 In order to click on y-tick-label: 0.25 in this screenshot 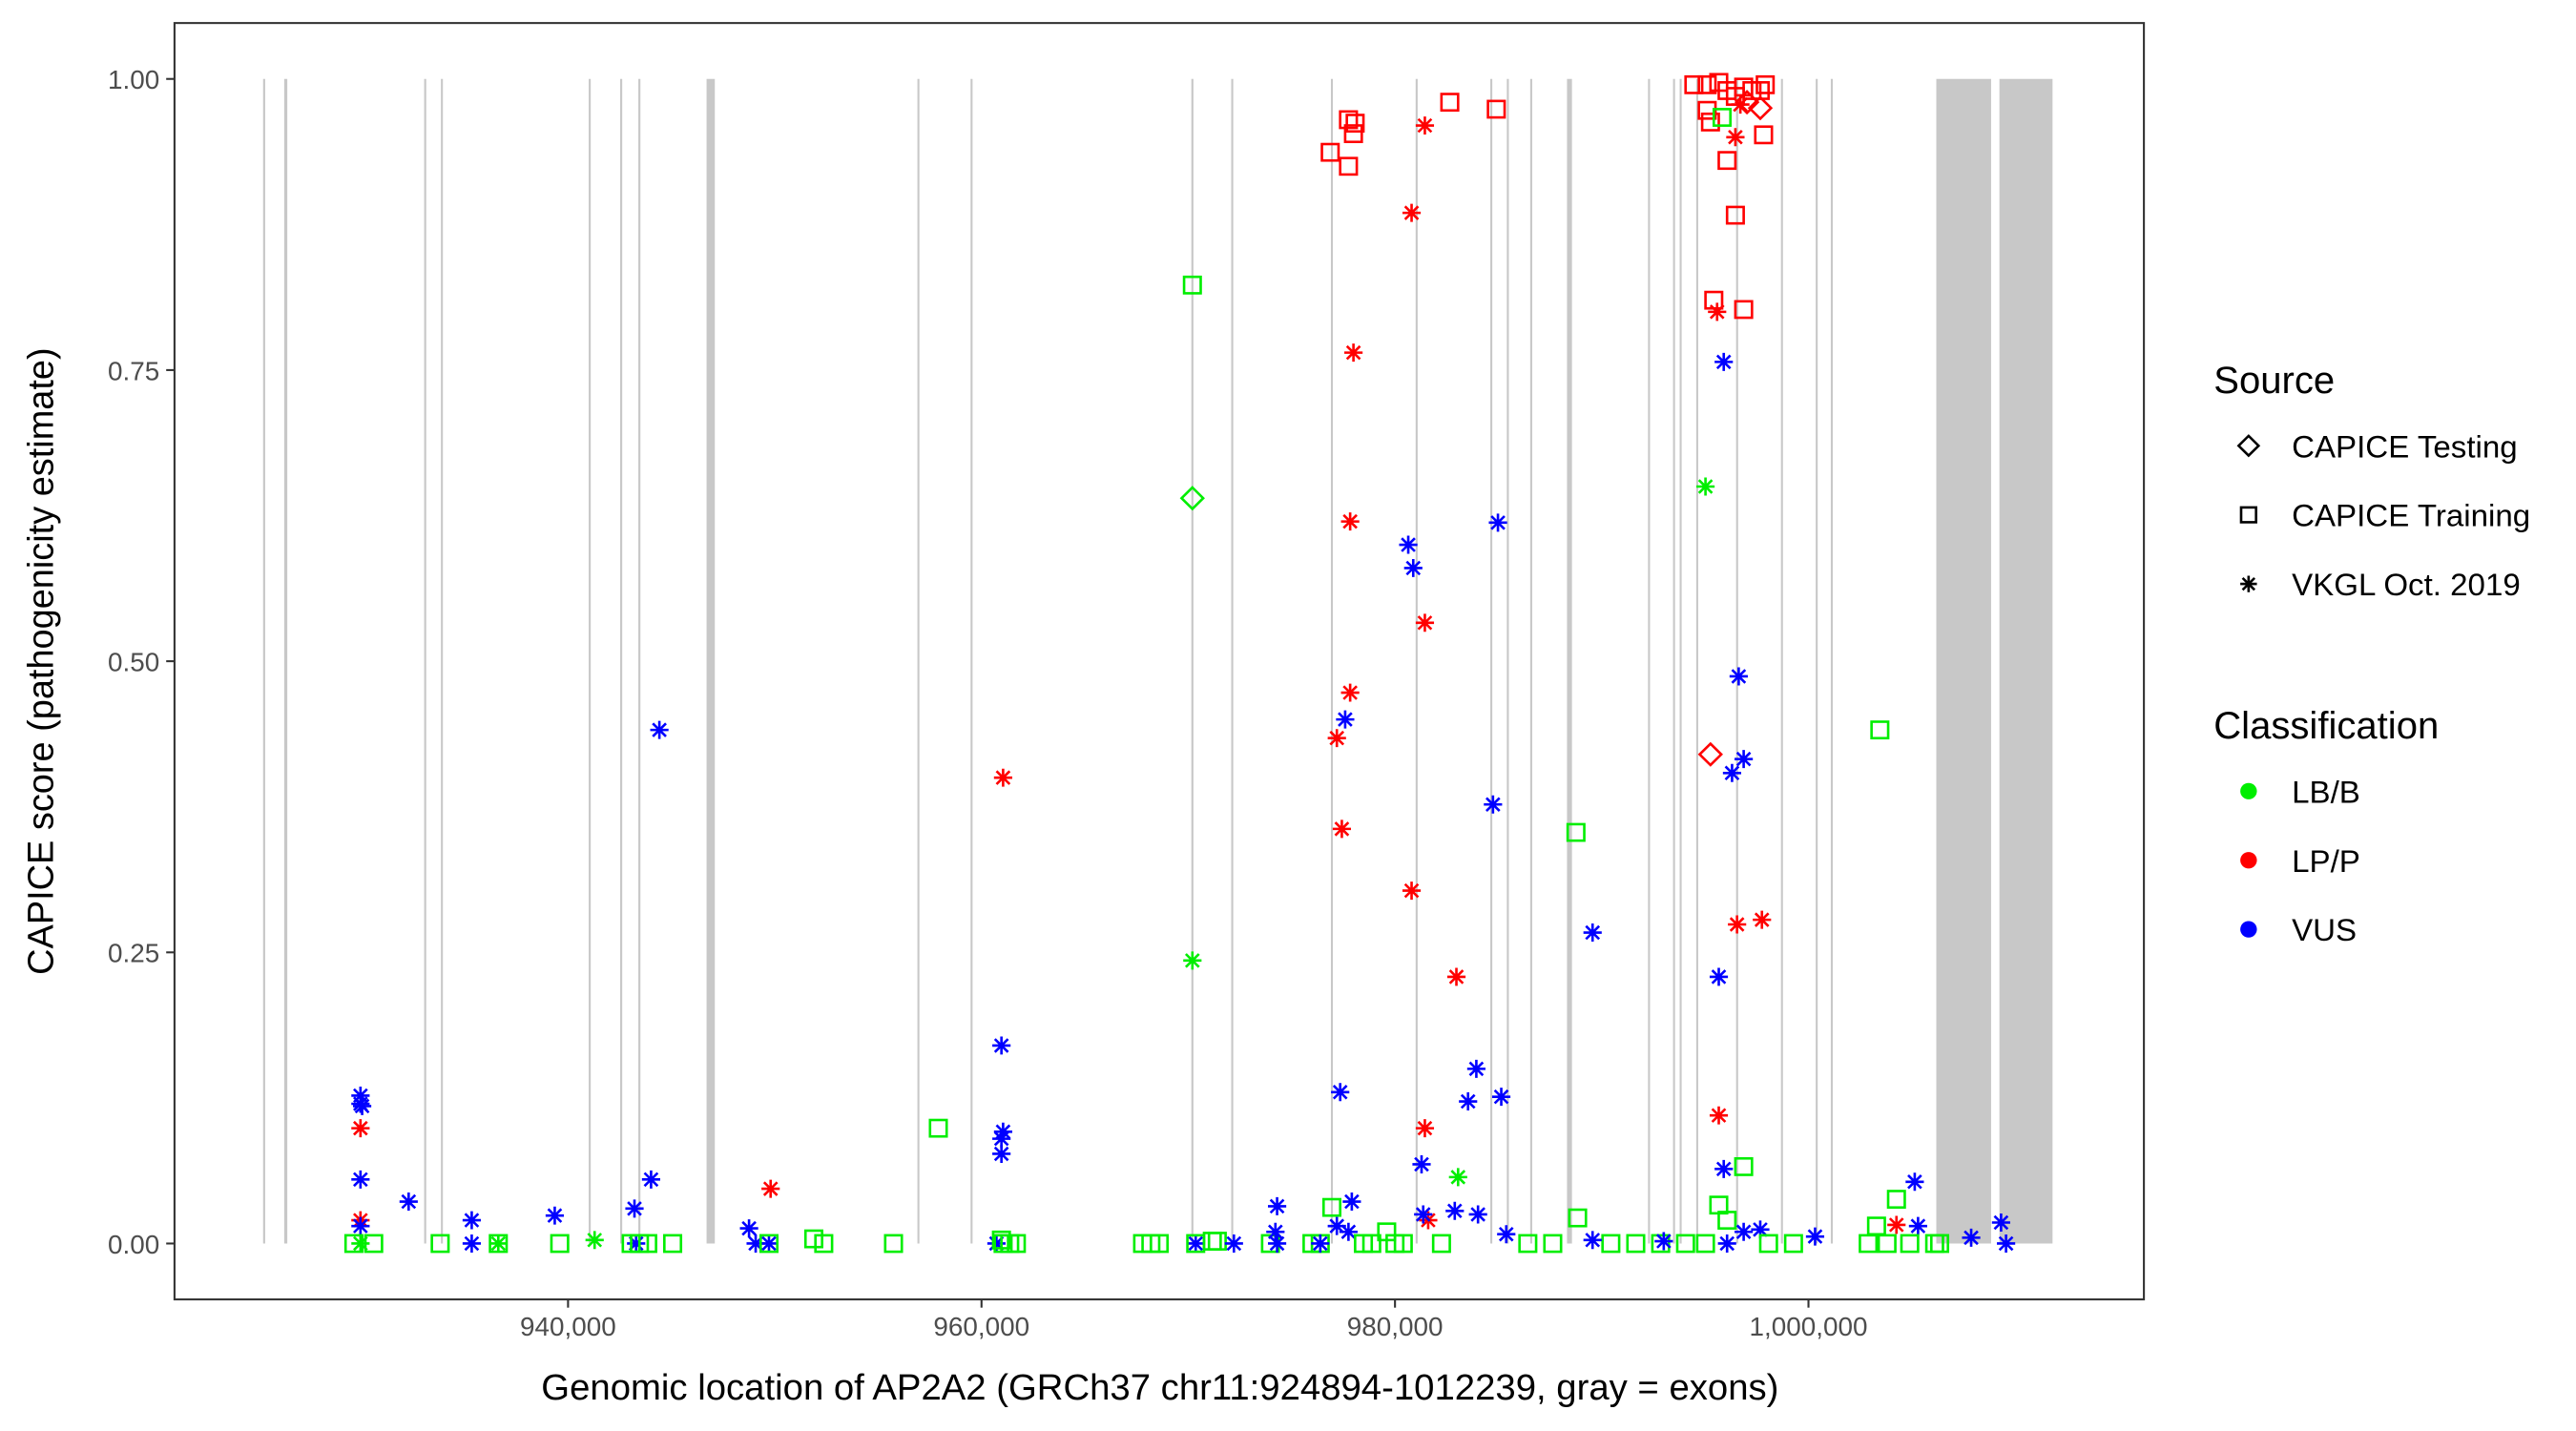, I will do `click(133, 953)`.